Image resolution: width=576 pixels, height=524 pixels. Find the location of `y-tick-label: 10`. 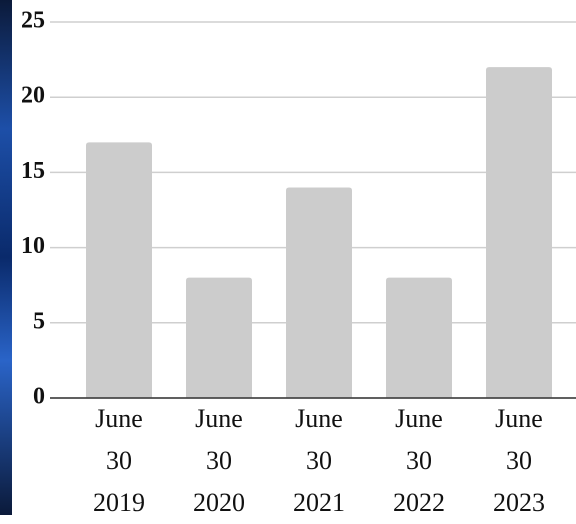

y-tick-label: 10 is located at coordinates (33, 246).